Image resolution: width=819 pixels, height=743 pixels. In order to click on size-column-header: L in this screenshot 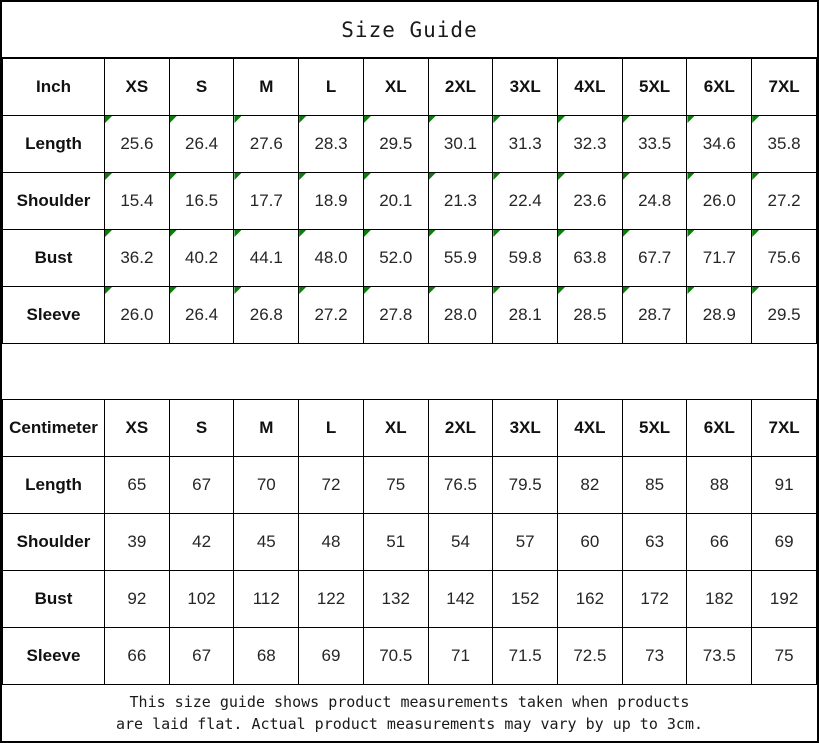, I will do `click(331, 428)`.